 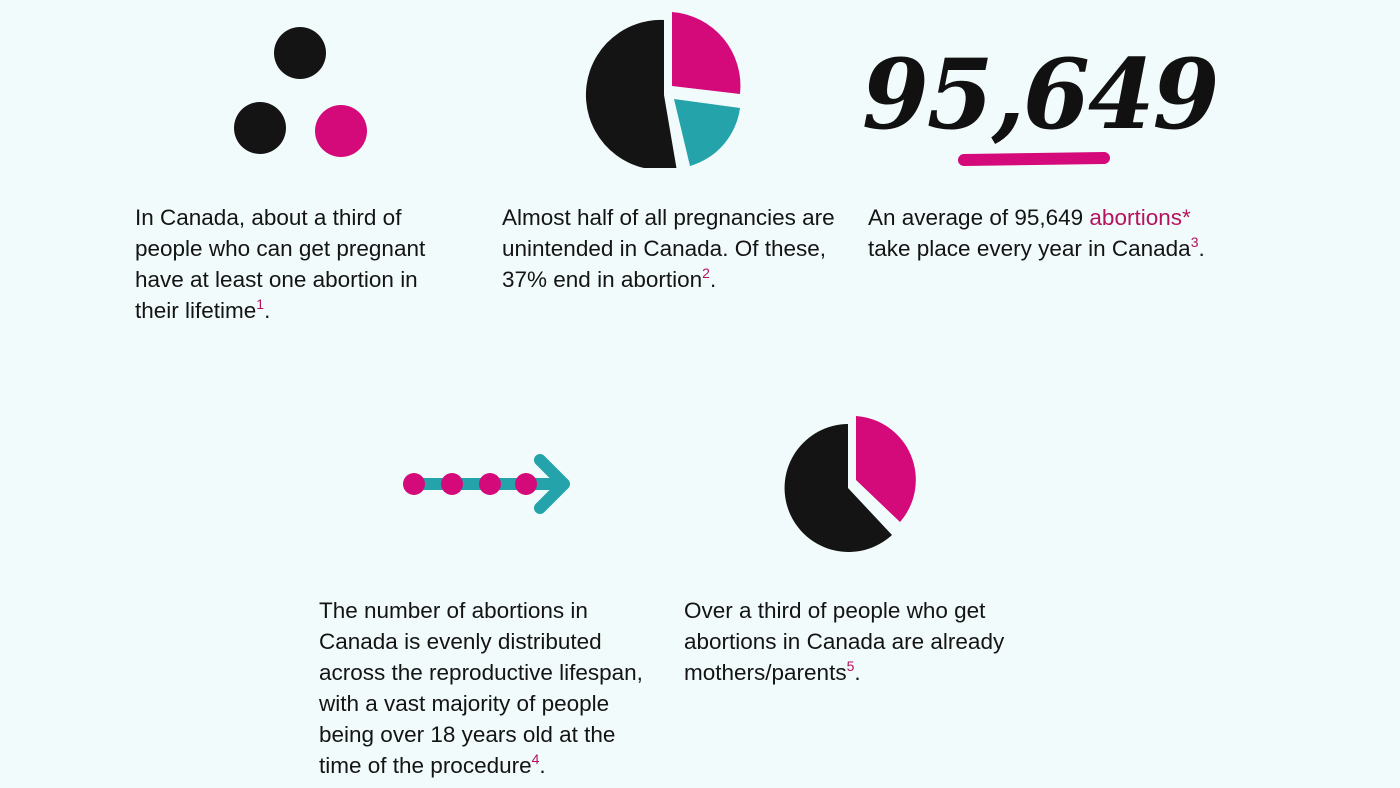 What do you see at coordinates (260, 304) in the screenshot?
I see `footnote-1: 1` at bounding box center [260, 304].